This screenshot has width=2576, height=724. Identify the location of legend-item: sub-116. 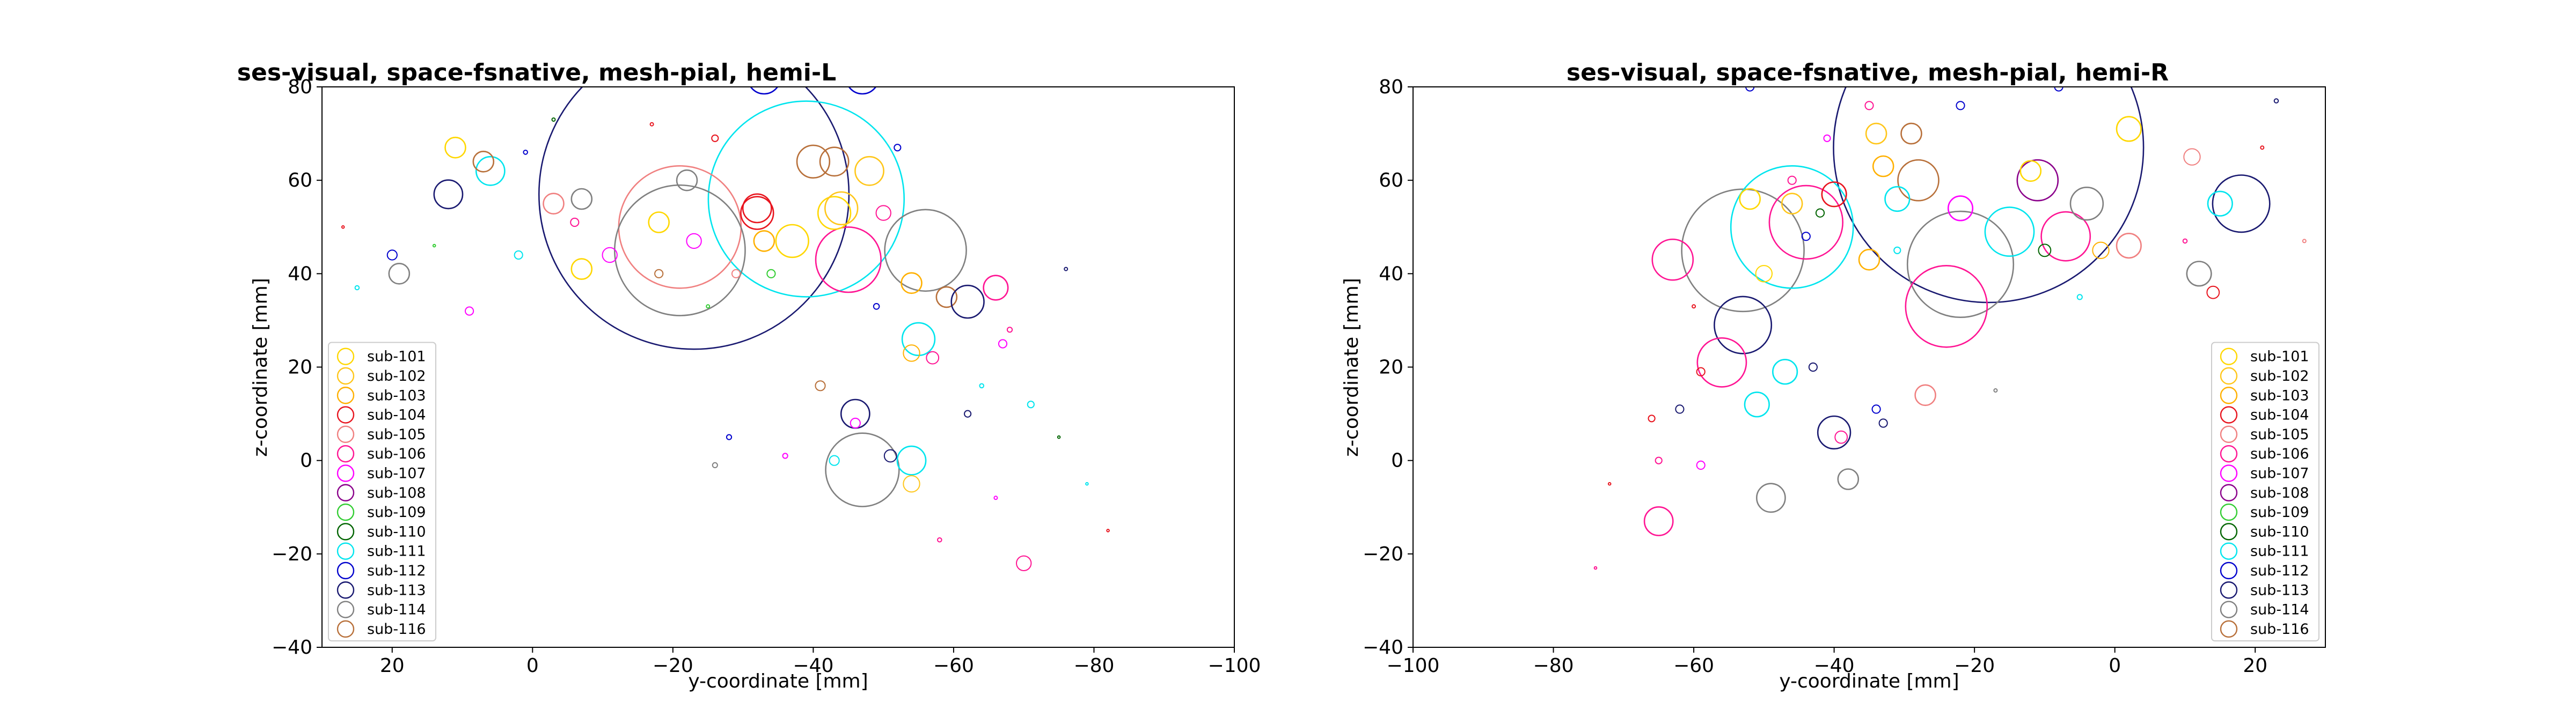
(2264, 629).